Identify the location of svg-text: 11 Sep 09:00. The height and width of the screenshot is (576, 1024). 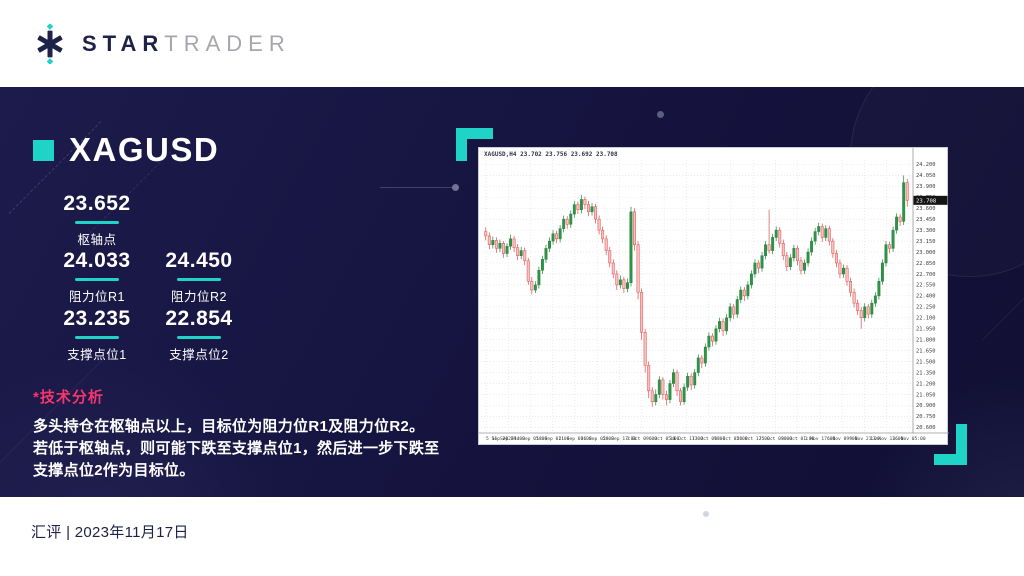
(508, 439).